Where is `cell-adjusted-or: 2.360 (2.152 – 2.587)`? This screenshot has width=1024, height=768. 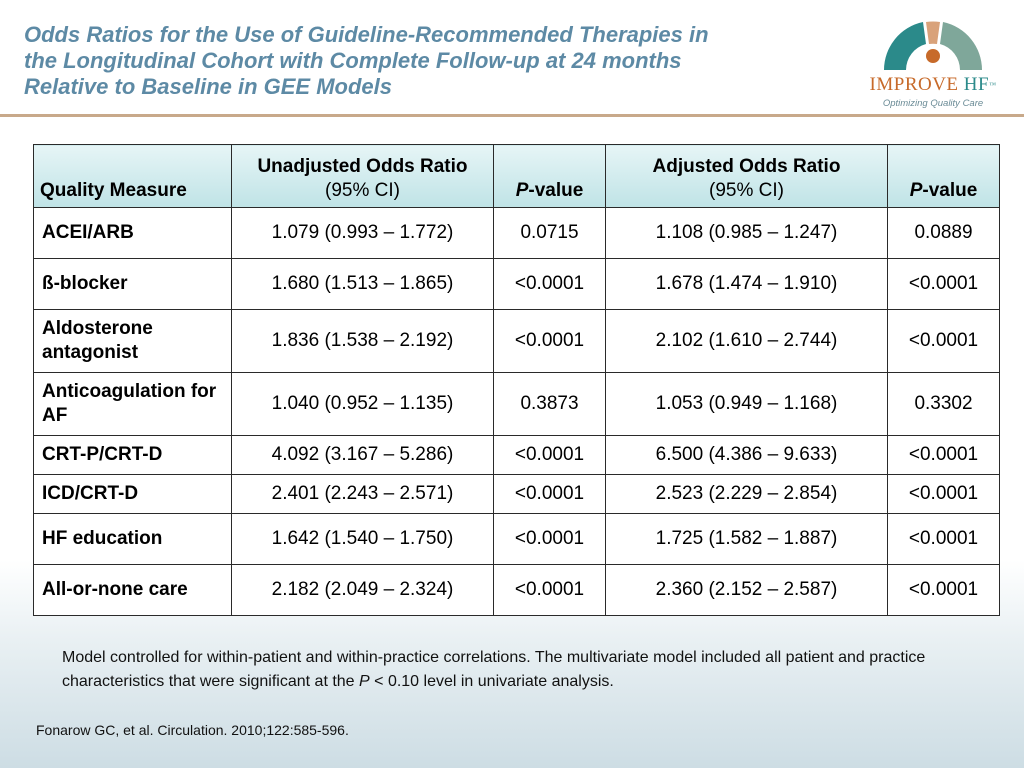 cell-adjusted-or: 2.360 (2.152 – 2.587) is located at coordinates (746, 590).